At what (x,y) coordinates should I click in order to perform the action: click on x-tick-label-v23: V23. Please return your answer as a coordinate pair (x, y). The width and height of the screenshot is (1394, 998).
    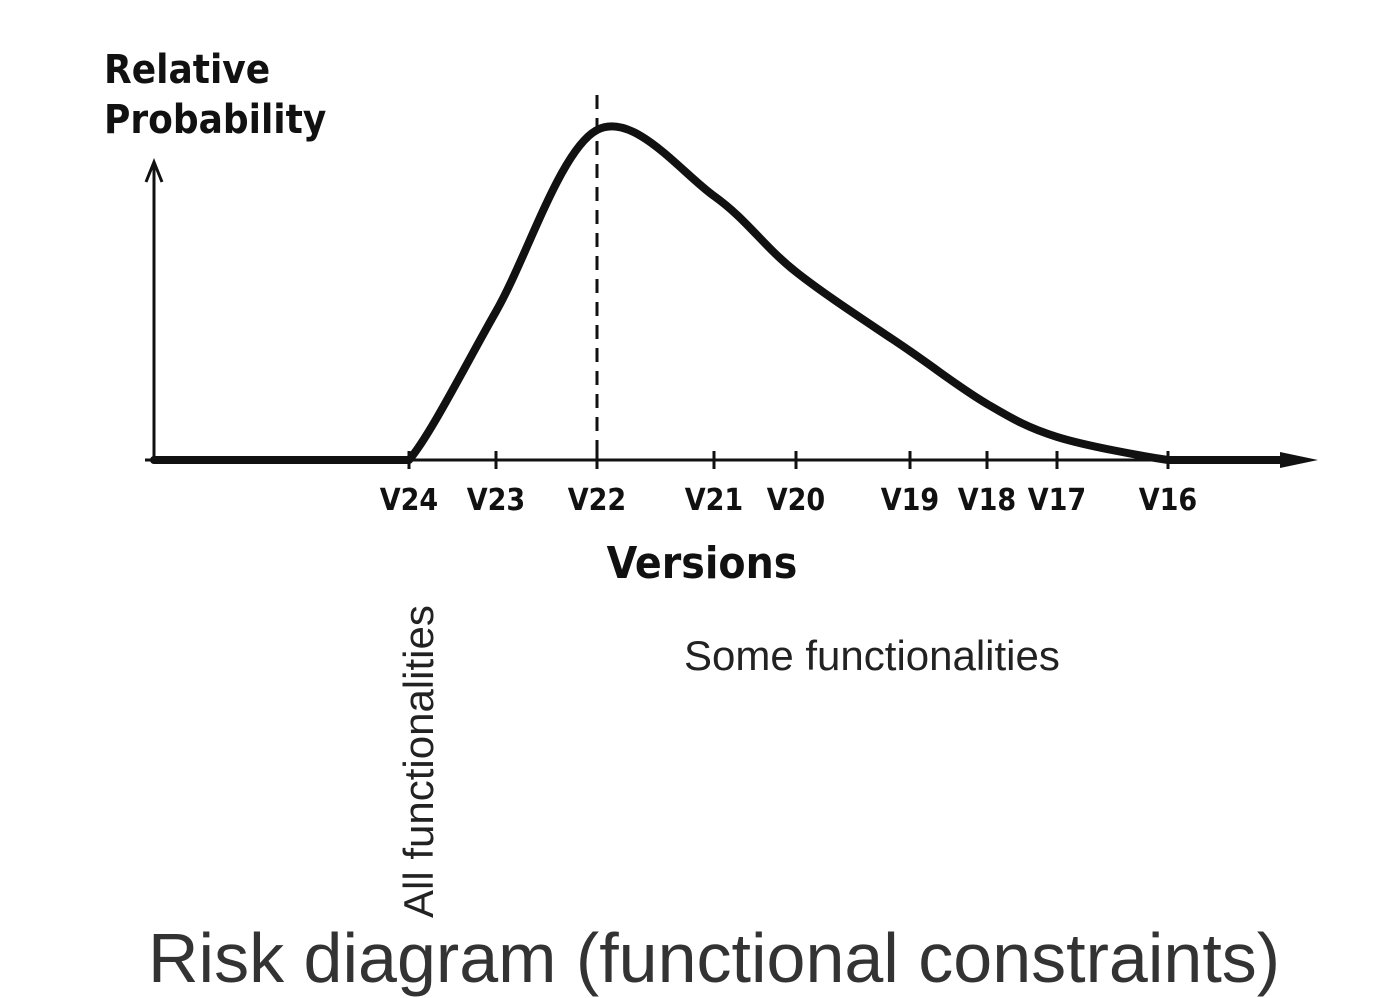
    Looking at the image, I should click on (496, 500).